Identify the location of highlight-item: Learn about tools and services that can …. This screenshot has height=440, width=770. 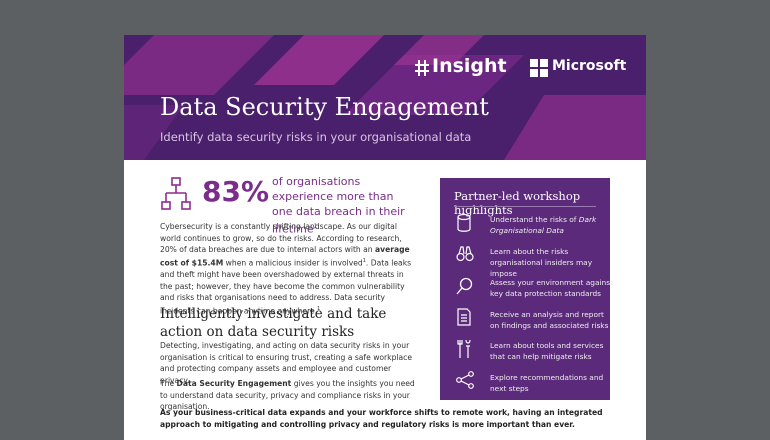
(552, 351).